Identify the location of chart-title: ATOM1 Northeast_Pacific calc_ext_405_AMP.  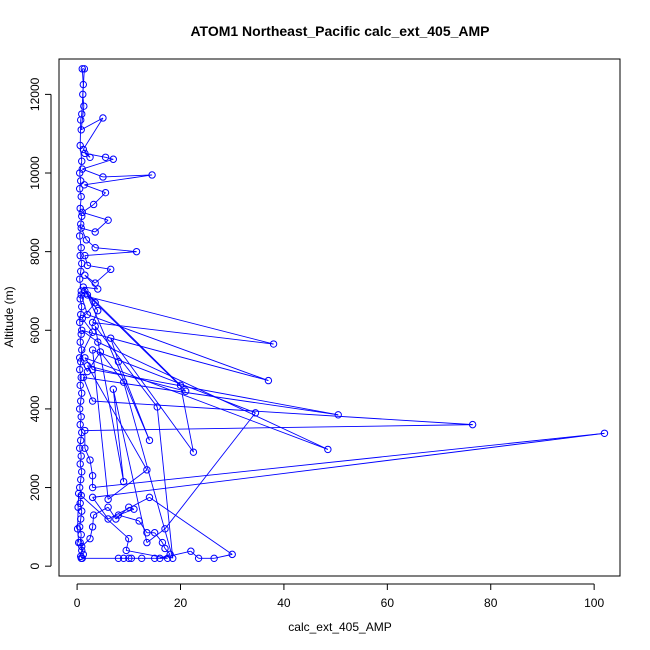
(339, 31).